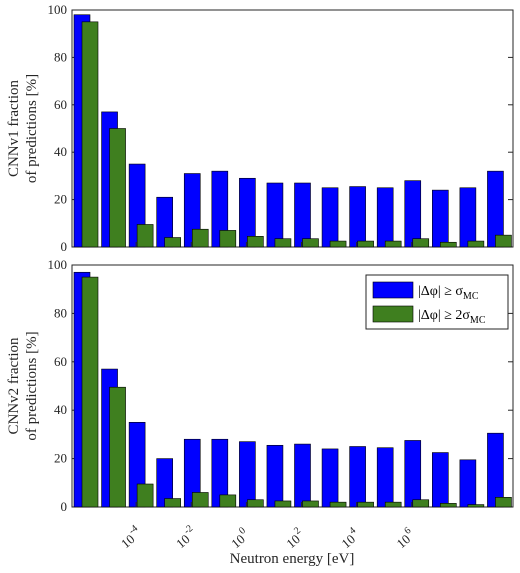 This screenshot has width=520, height=573. Describe the element at coordinates (348, 538) in the screenshot. I see `x-tick-label: 104` at that location.